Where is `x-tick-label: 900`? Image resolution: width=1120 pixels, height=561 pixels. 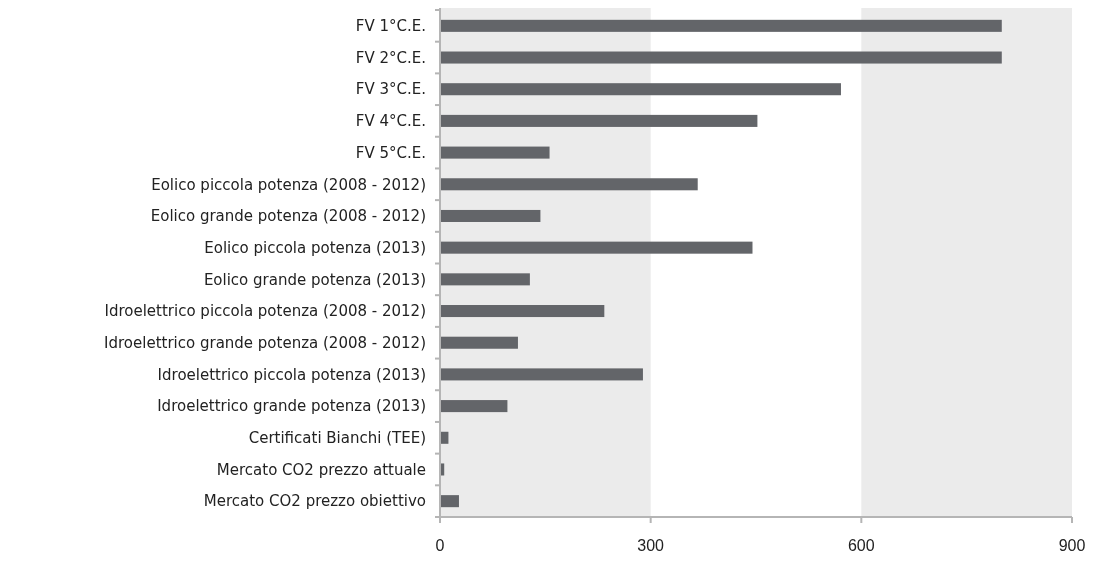
x-tick-label: 900 is located at coordinates (1072, 545).